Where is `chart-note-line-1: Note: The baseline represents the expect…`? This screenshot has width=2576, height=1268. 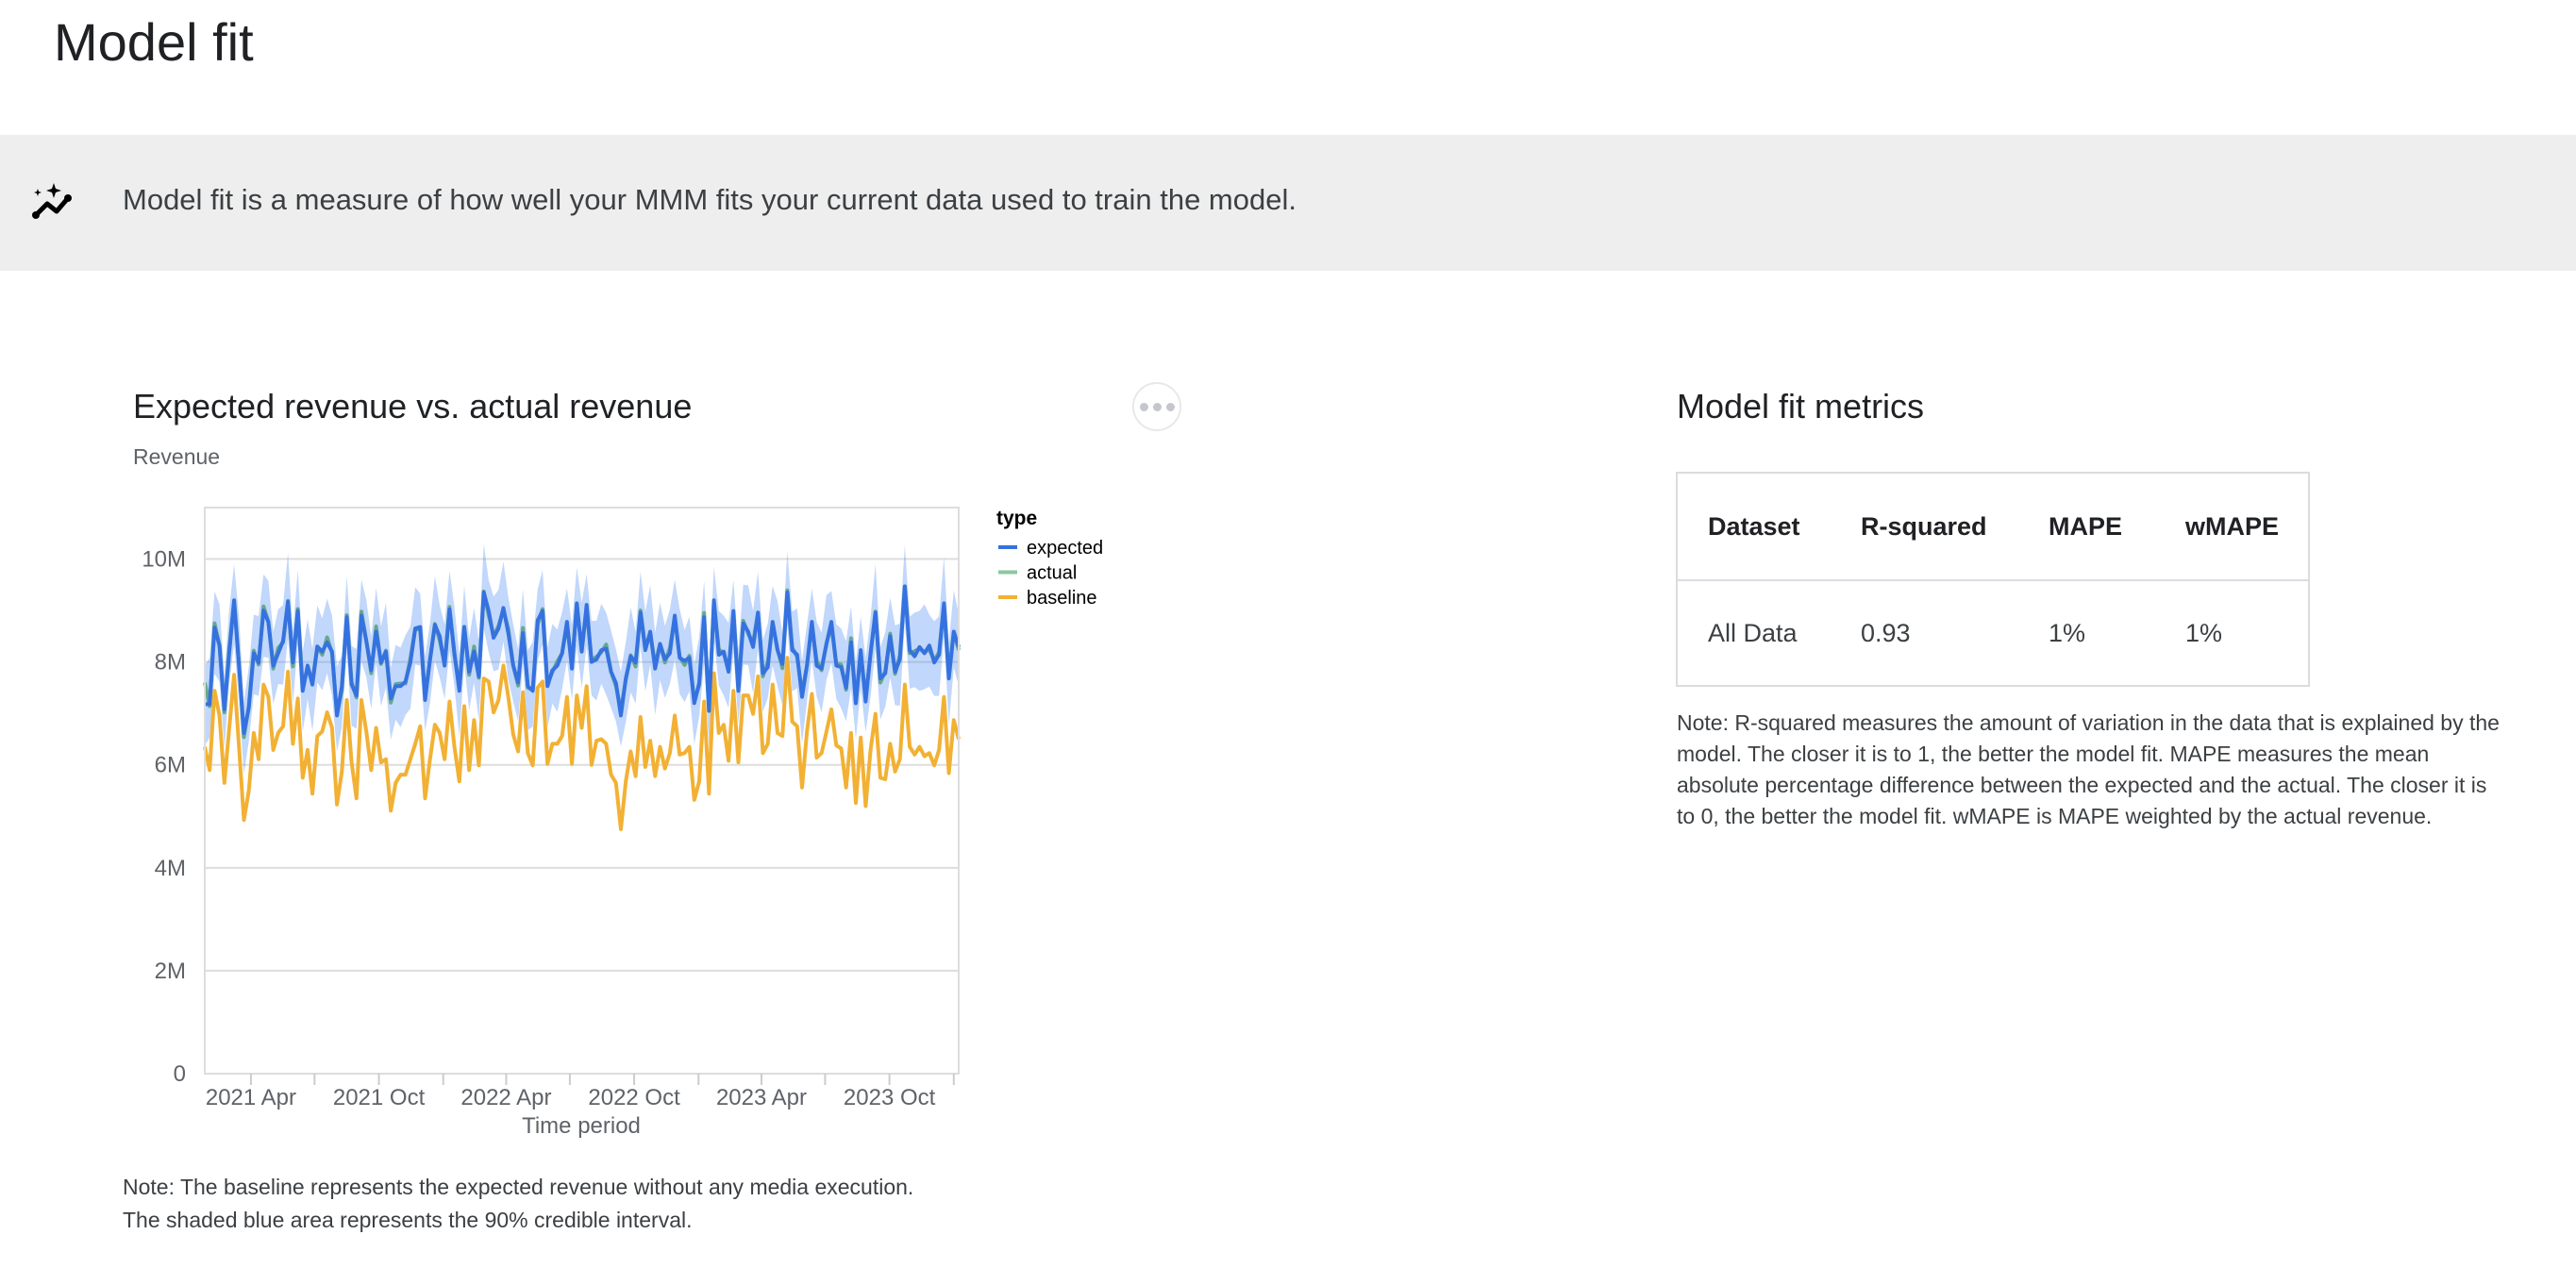
chart-note-line-1: Note: The baseline represents the expect… is located at coordinates (518, 1187).